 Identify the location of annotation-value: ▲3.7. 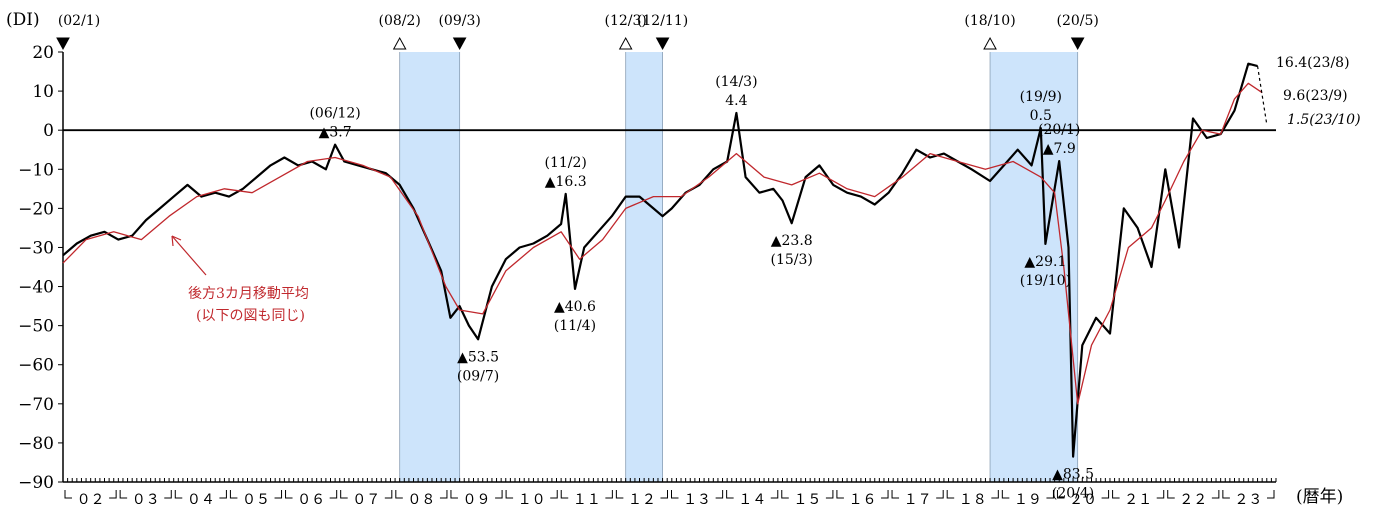
(335, 133).